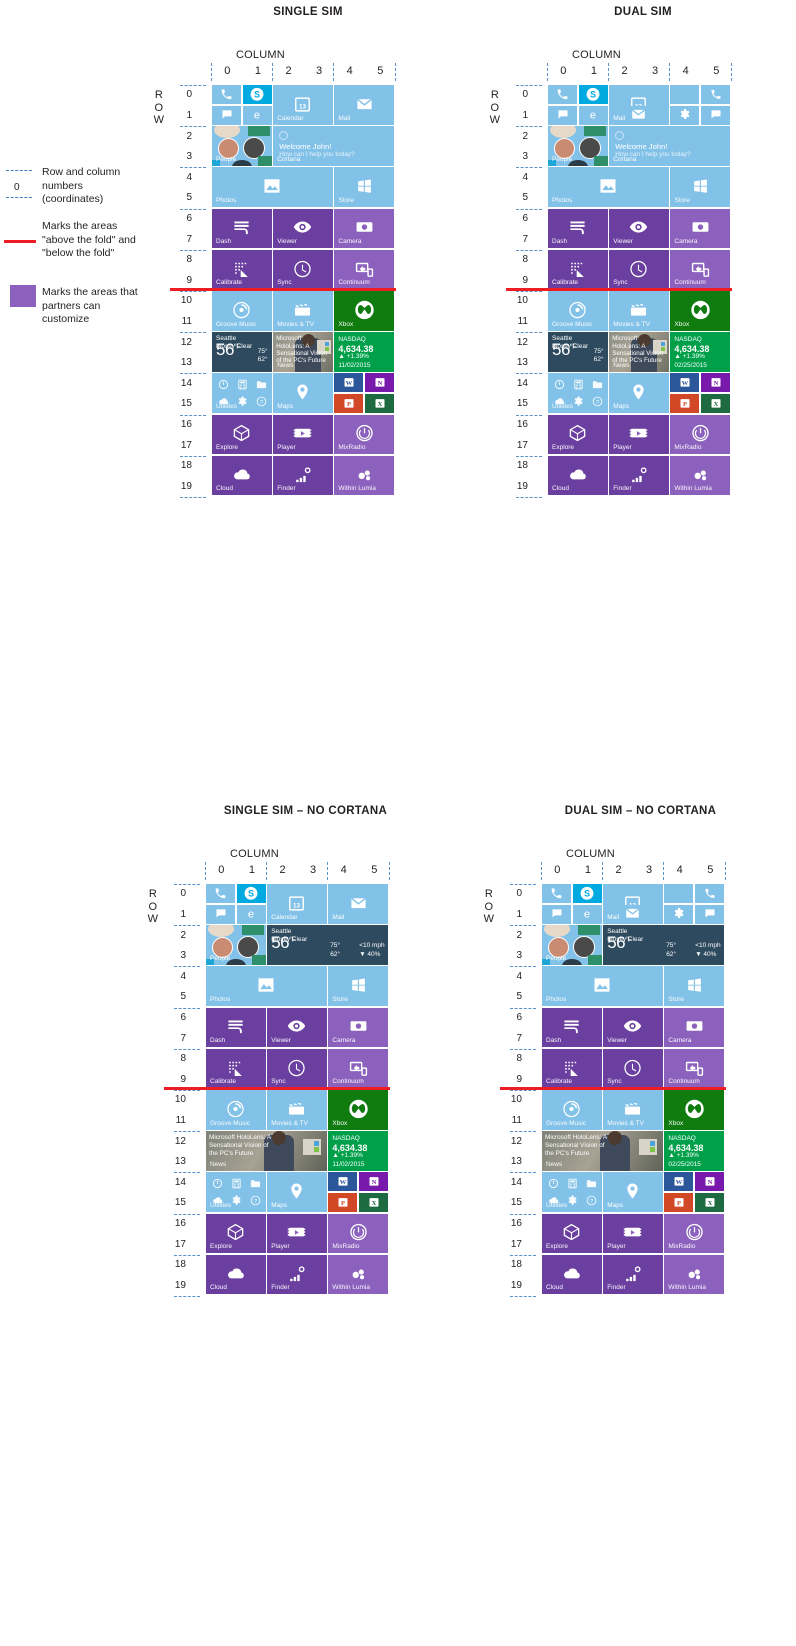 This screenshot has height=1646, width=796. Describe the element at coordinates (694, 1151) in the screenshot. I see `tile-x: NASDAQ 4,634.38 ▲ +1.39% 02/25/2015` at that location.